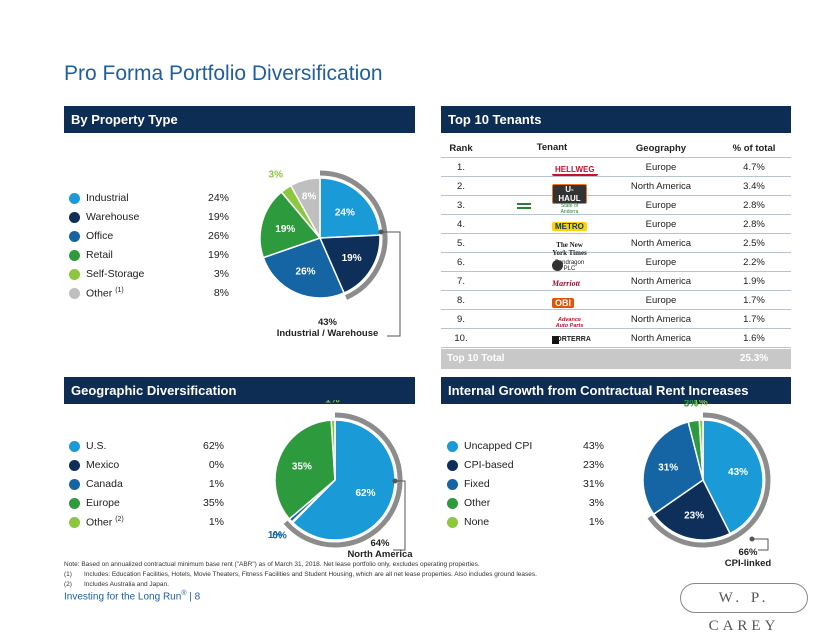  What do you see at coordinates (748, 558) in the screenshot?
I see `growth-callout: 66% CPI-linked` at bounding box center [748, 558].